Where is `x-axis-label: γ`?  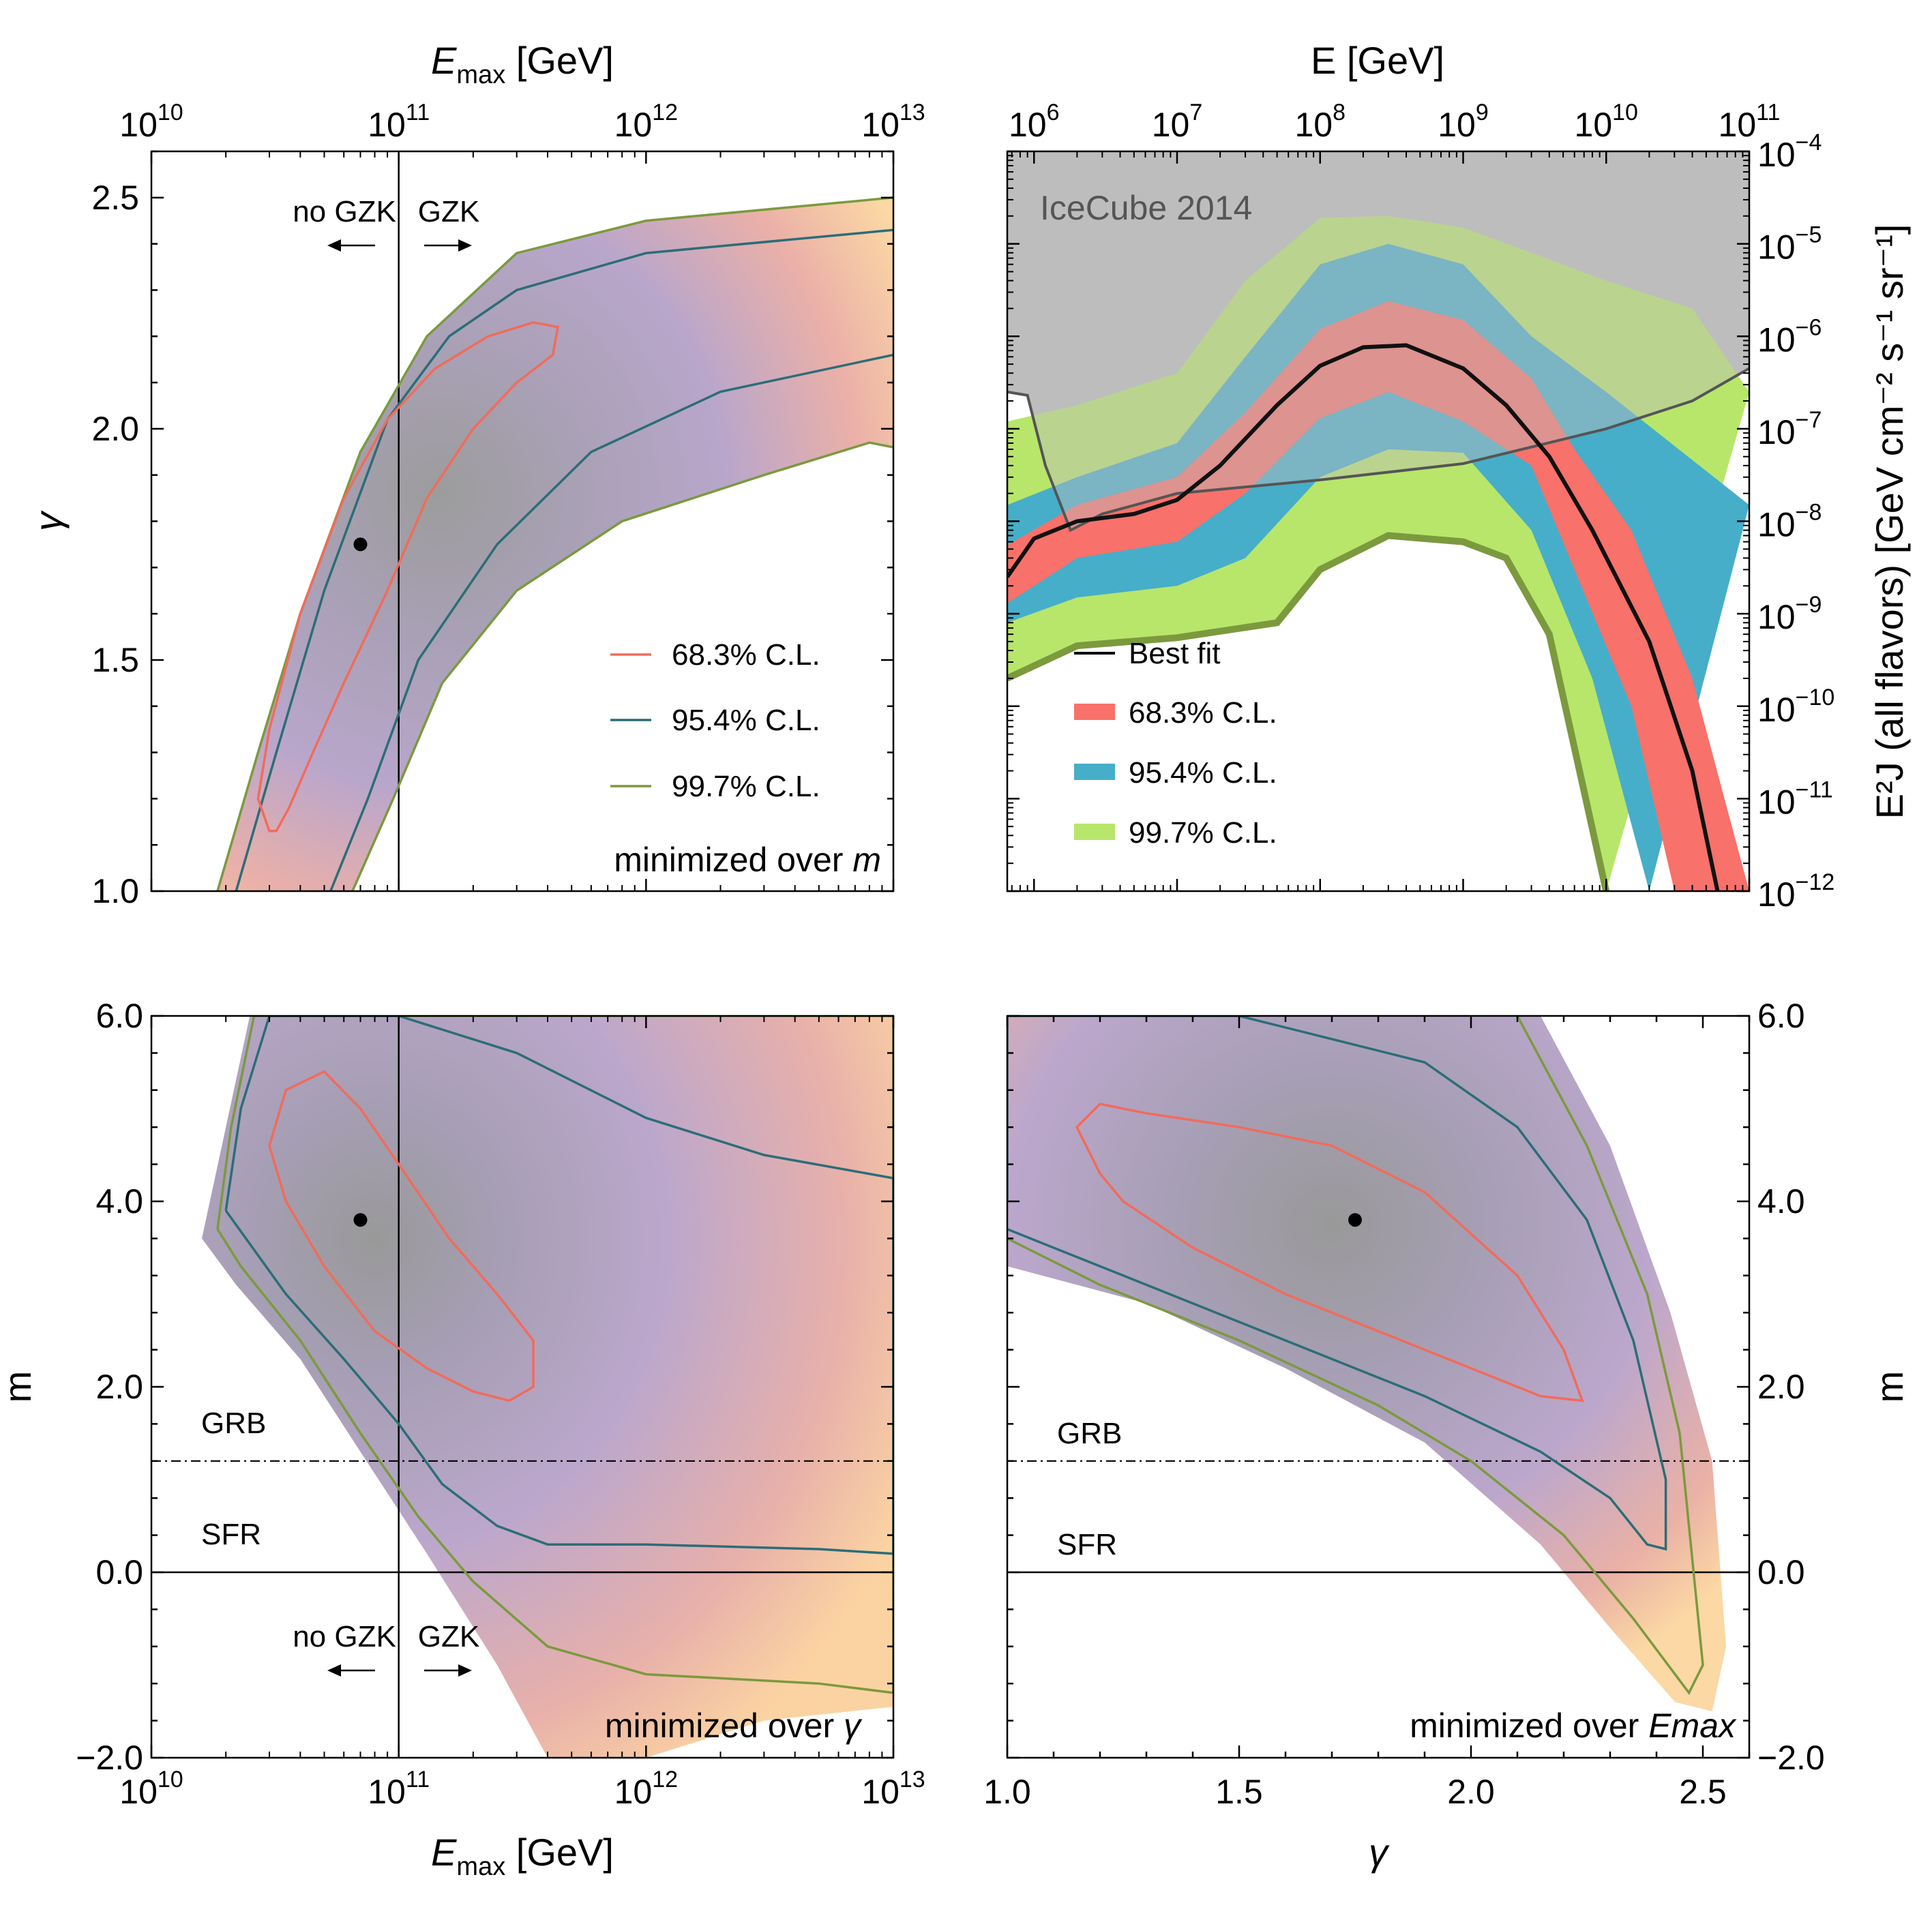
x-axis-label: γ is located at coordinates (1379, 1852).